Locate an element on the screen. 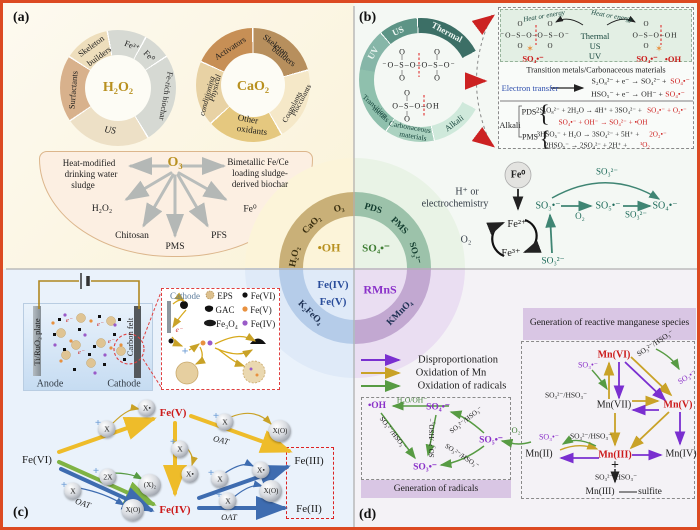 This screenshot has height=530, width=700. anode-electrode is located at coordinates (37, 341).